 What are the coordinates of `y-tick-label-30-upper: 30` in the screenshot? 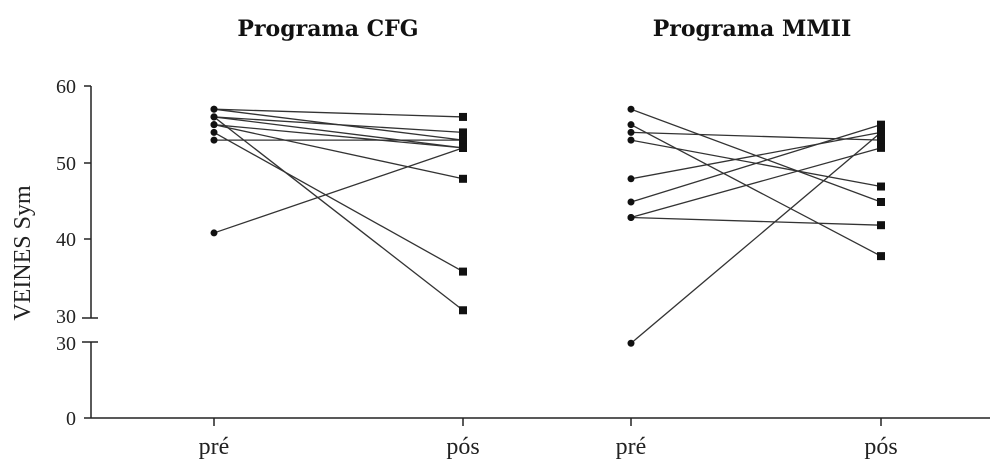 It's located at (66, 317).